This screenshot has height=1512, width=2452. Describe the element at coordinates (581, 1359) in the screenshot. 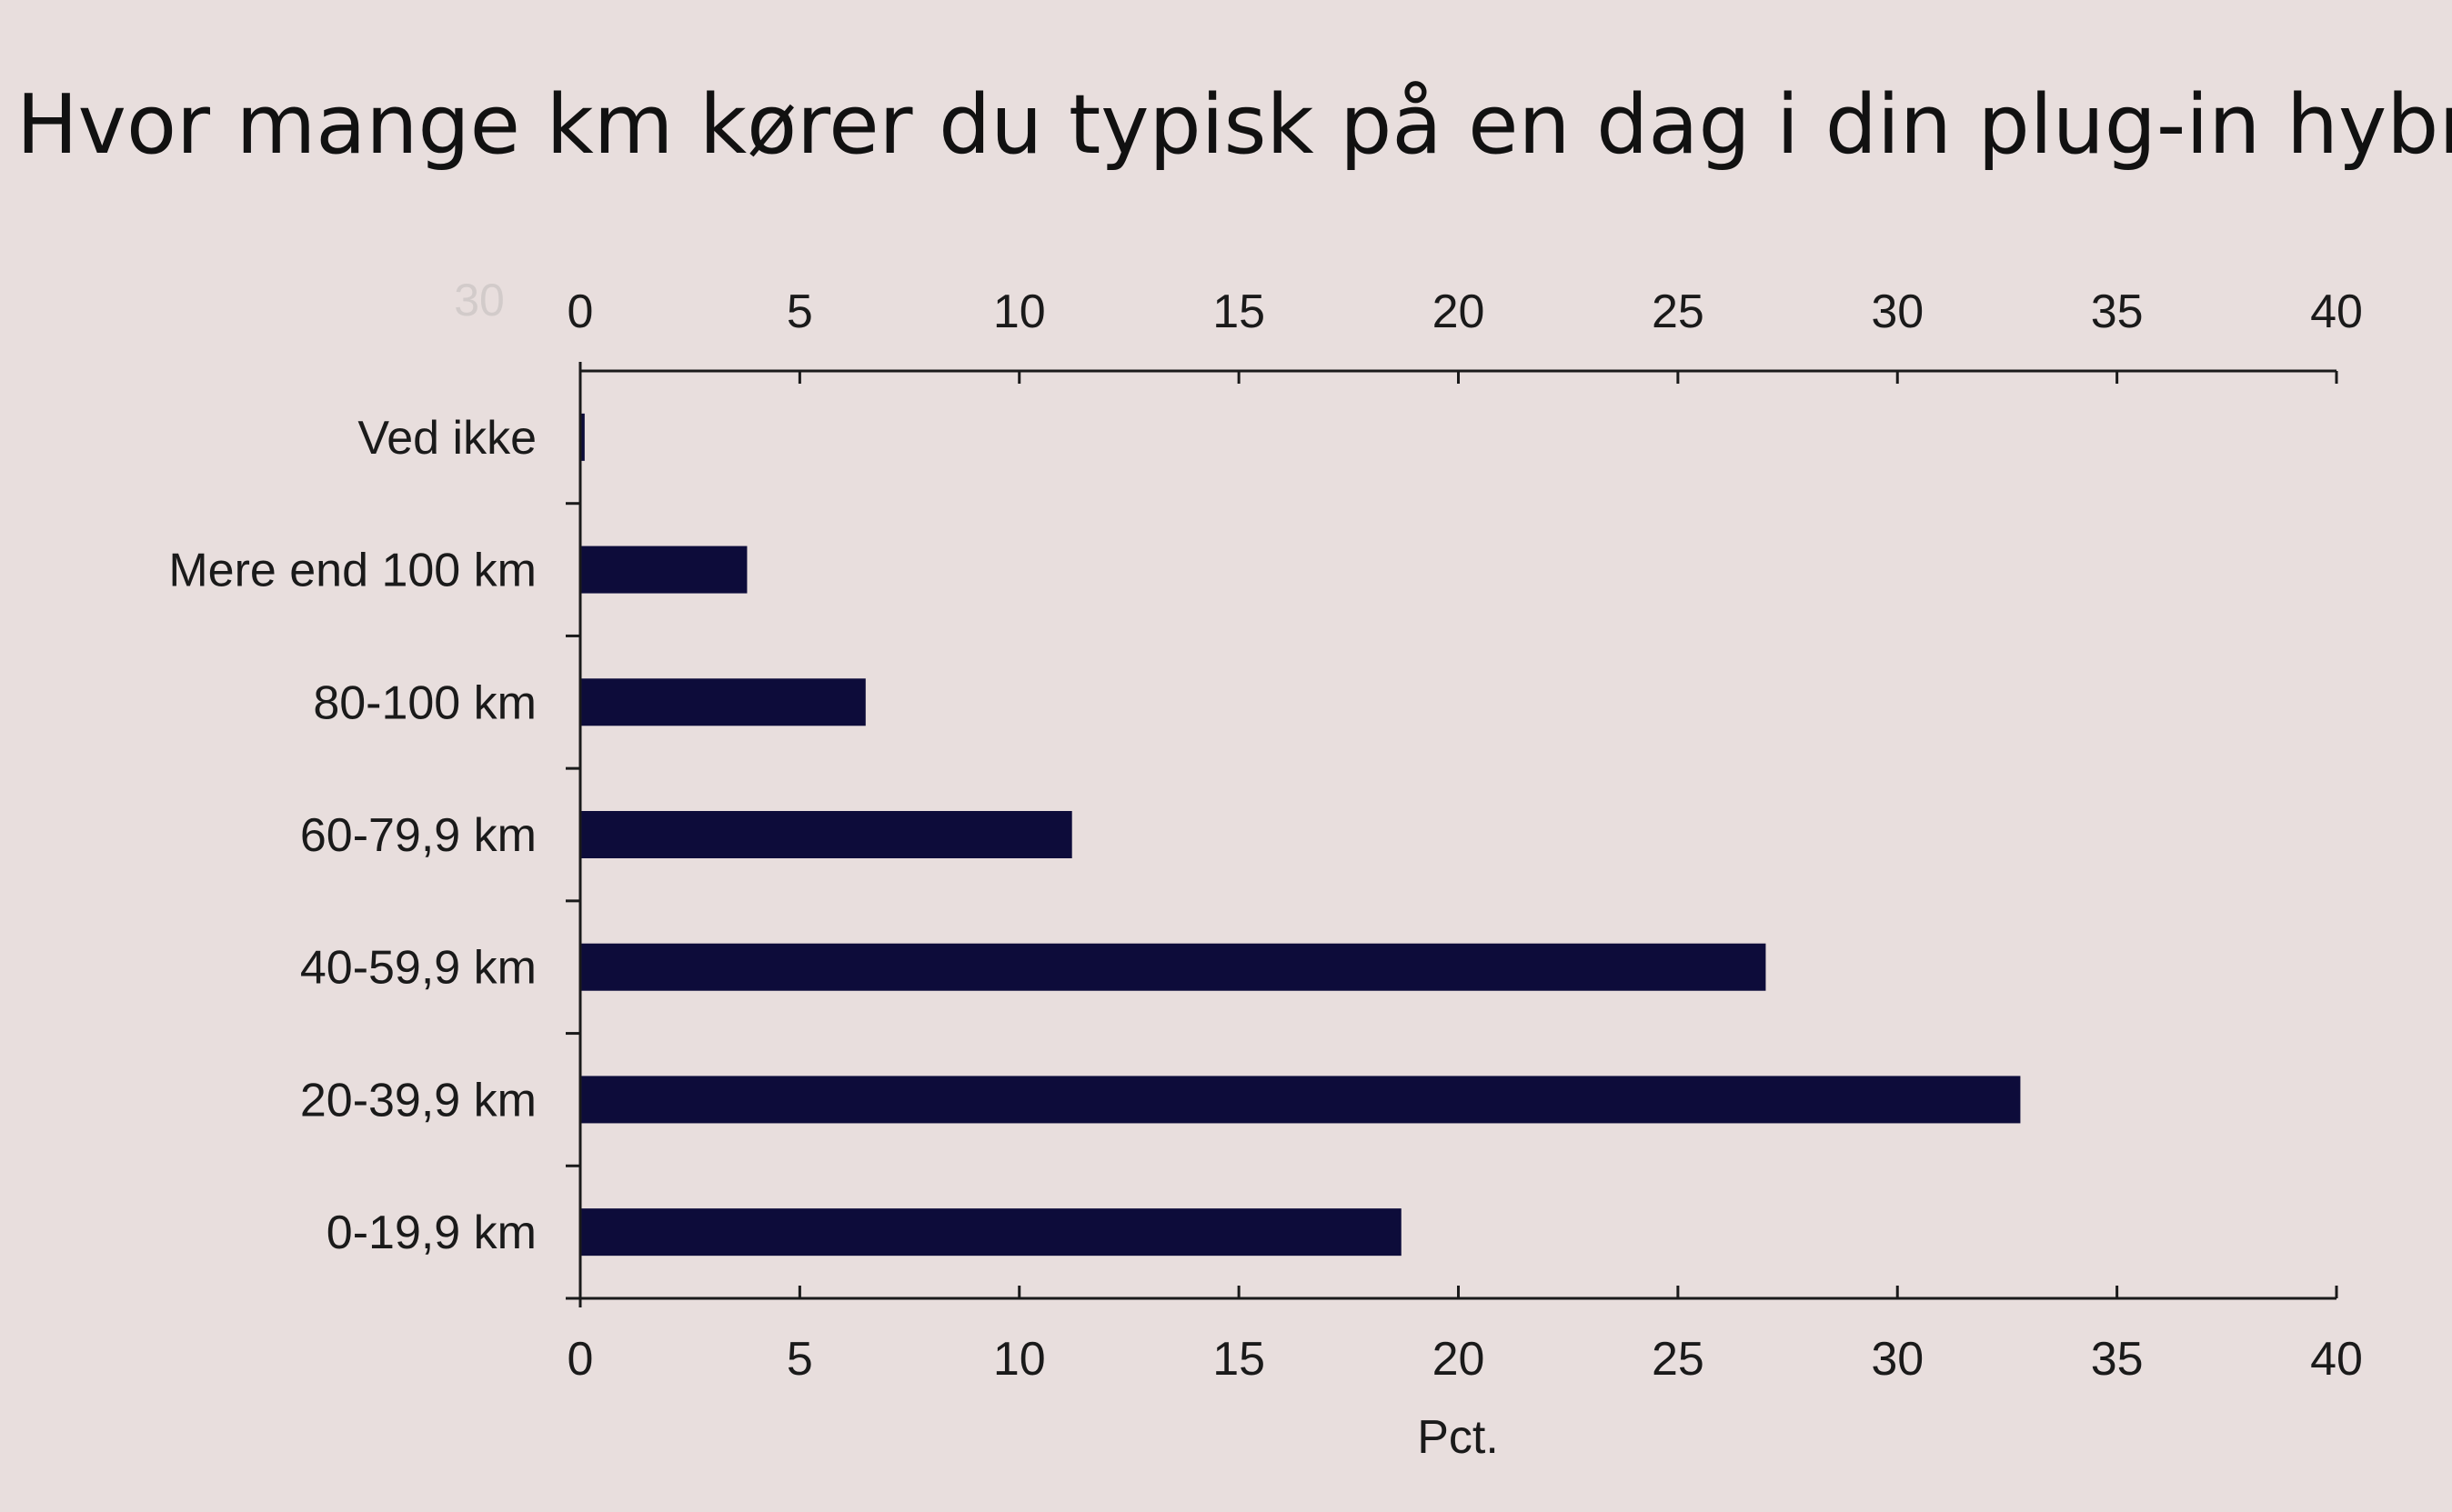

I see `bottom-tick-label: 0` at that location.